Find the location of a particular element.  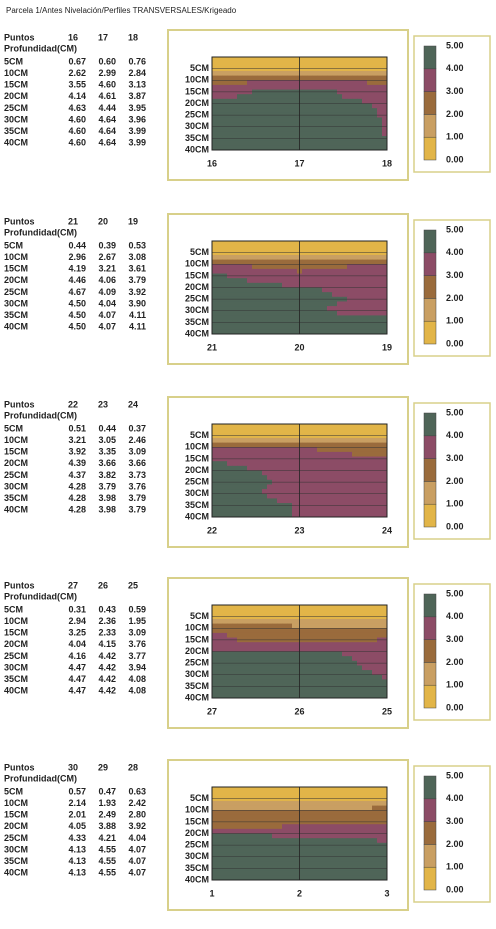

depth: 15CM is located at coordinates (16, 633).